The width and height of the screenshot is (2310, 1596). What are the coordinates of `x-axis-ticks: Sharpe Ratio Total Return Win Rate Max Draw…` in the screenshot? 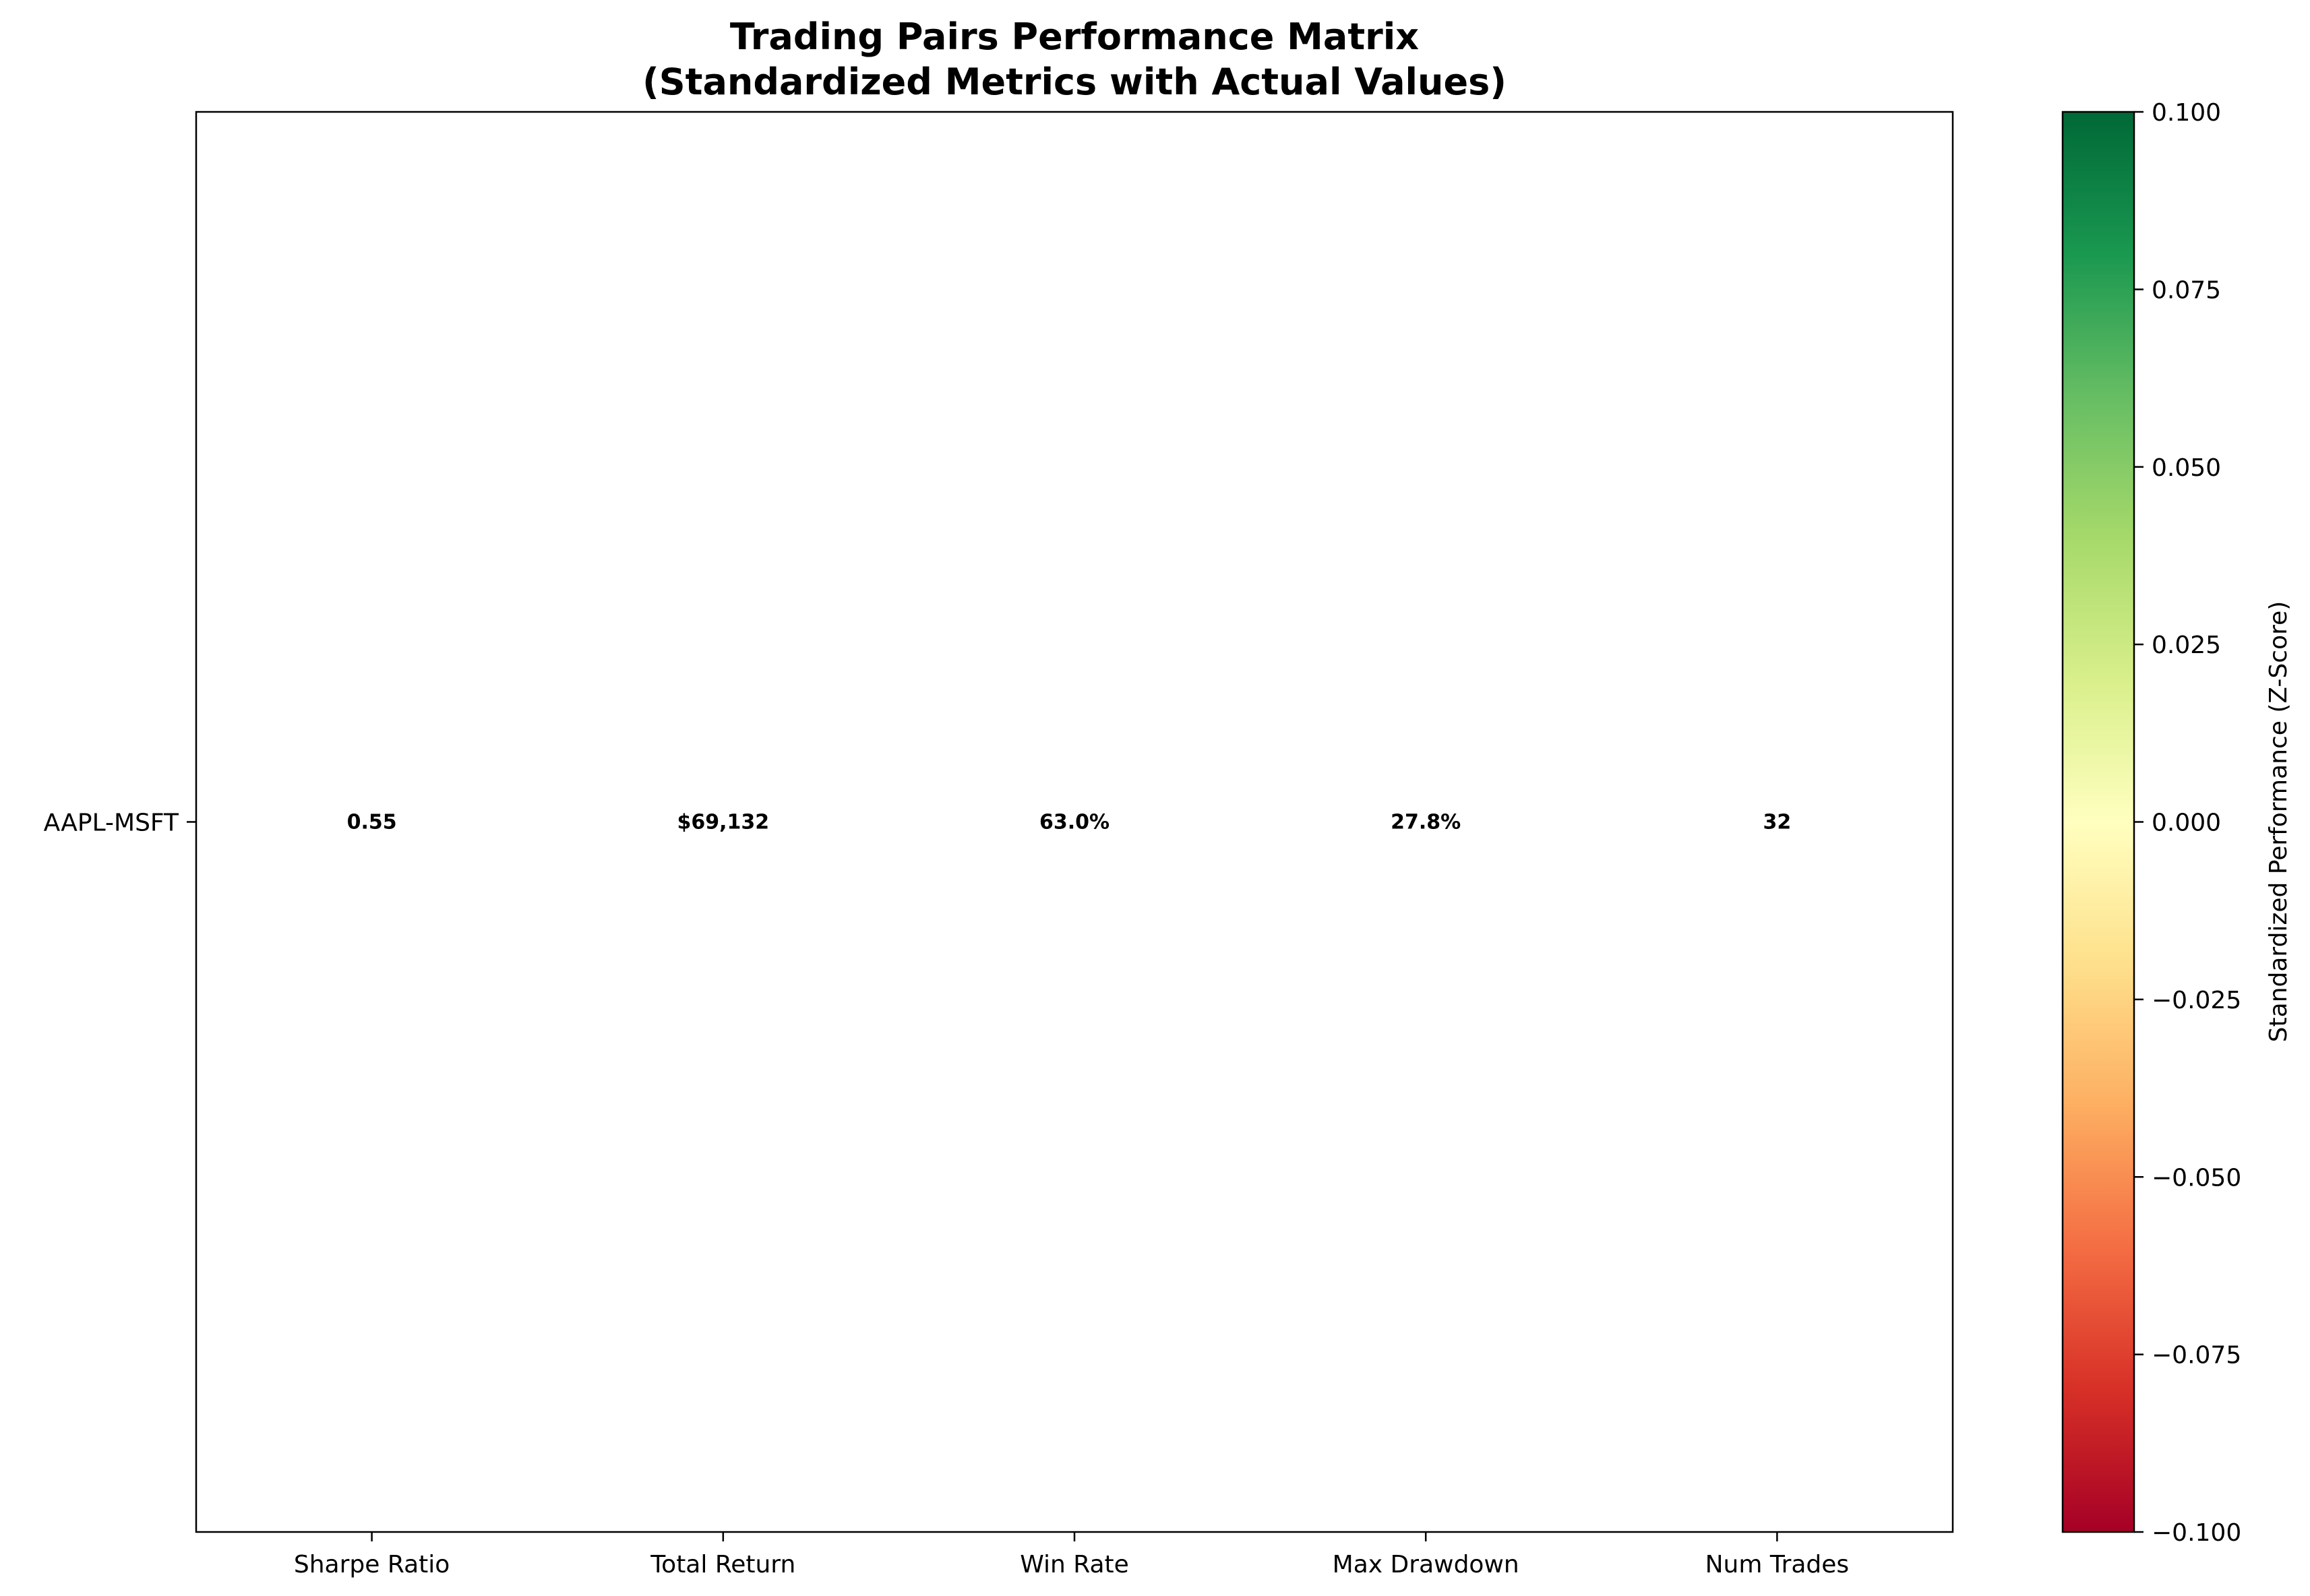 It's located at (1071, 1555).